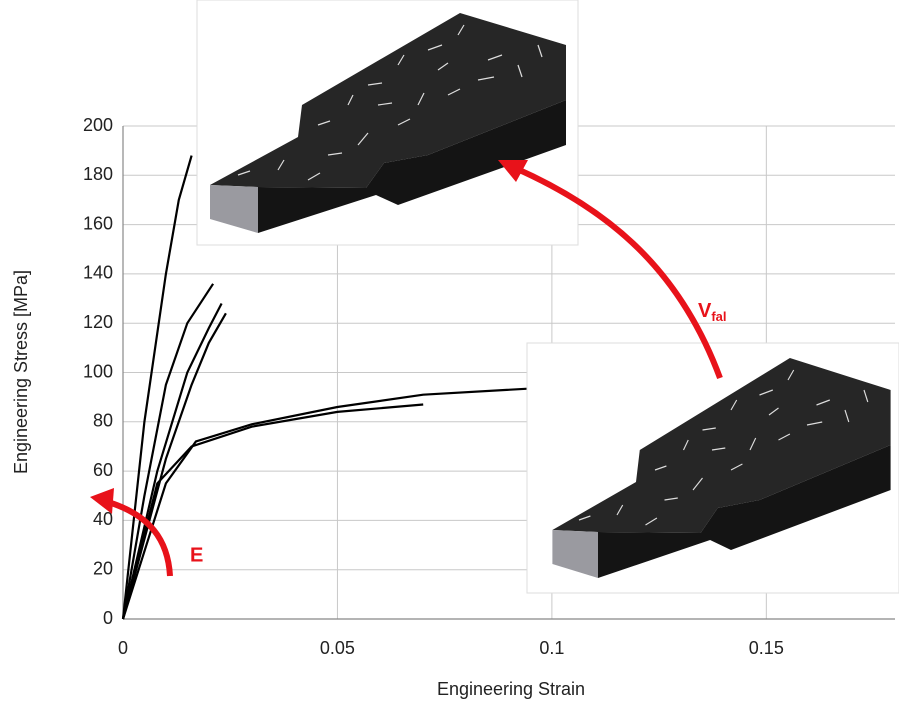 This screenshot has height=706, width=899. I want to click on y-tick-label: 180, so click(98, 174).